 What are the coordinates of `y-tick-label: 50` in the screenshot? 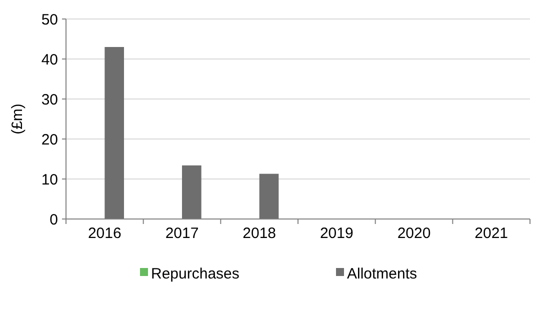 It's located at (49, 19).